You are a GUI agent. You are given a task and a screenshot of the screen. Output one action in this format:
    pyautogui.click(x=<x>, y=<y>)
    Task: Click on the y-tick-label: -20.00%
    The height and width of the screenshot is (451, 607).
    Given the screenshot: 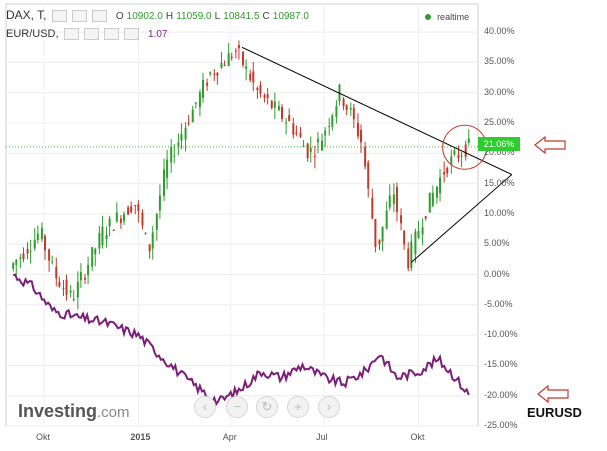 What is the action you would take?
    pyautogui.click(x=501, y=394)
    